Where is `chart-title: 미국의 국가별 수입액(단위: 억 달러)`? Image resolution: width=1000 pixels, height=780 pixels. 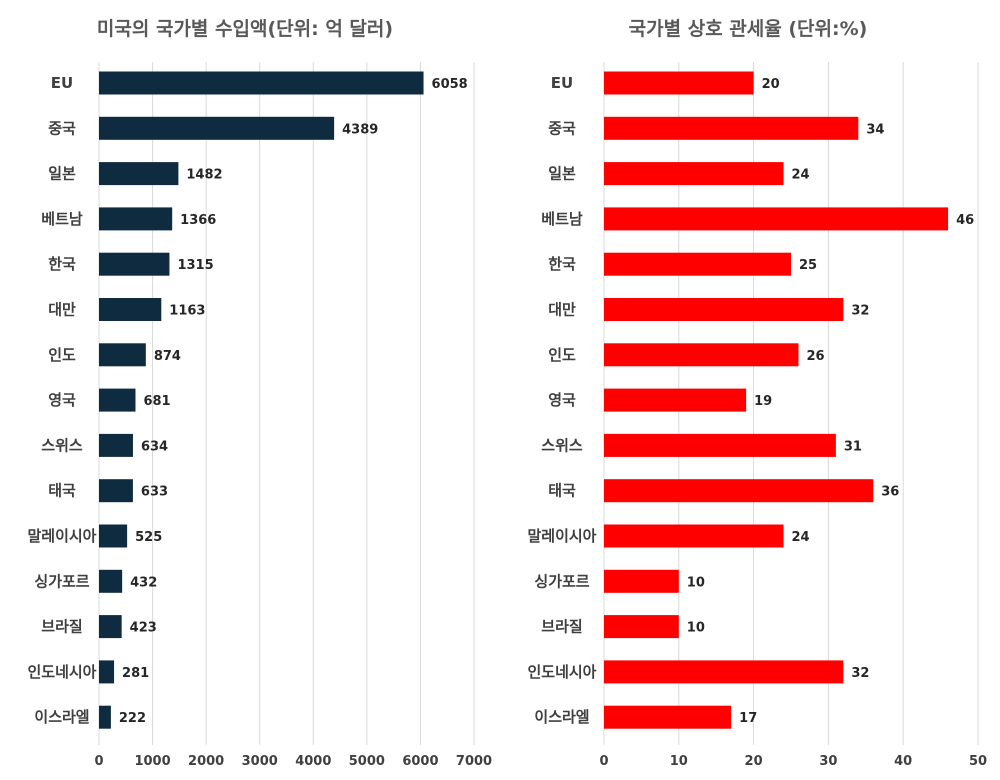
chart-title: 미국의 국가별 수입액(단위: 억 달러) is located at coordinates (245, 29).